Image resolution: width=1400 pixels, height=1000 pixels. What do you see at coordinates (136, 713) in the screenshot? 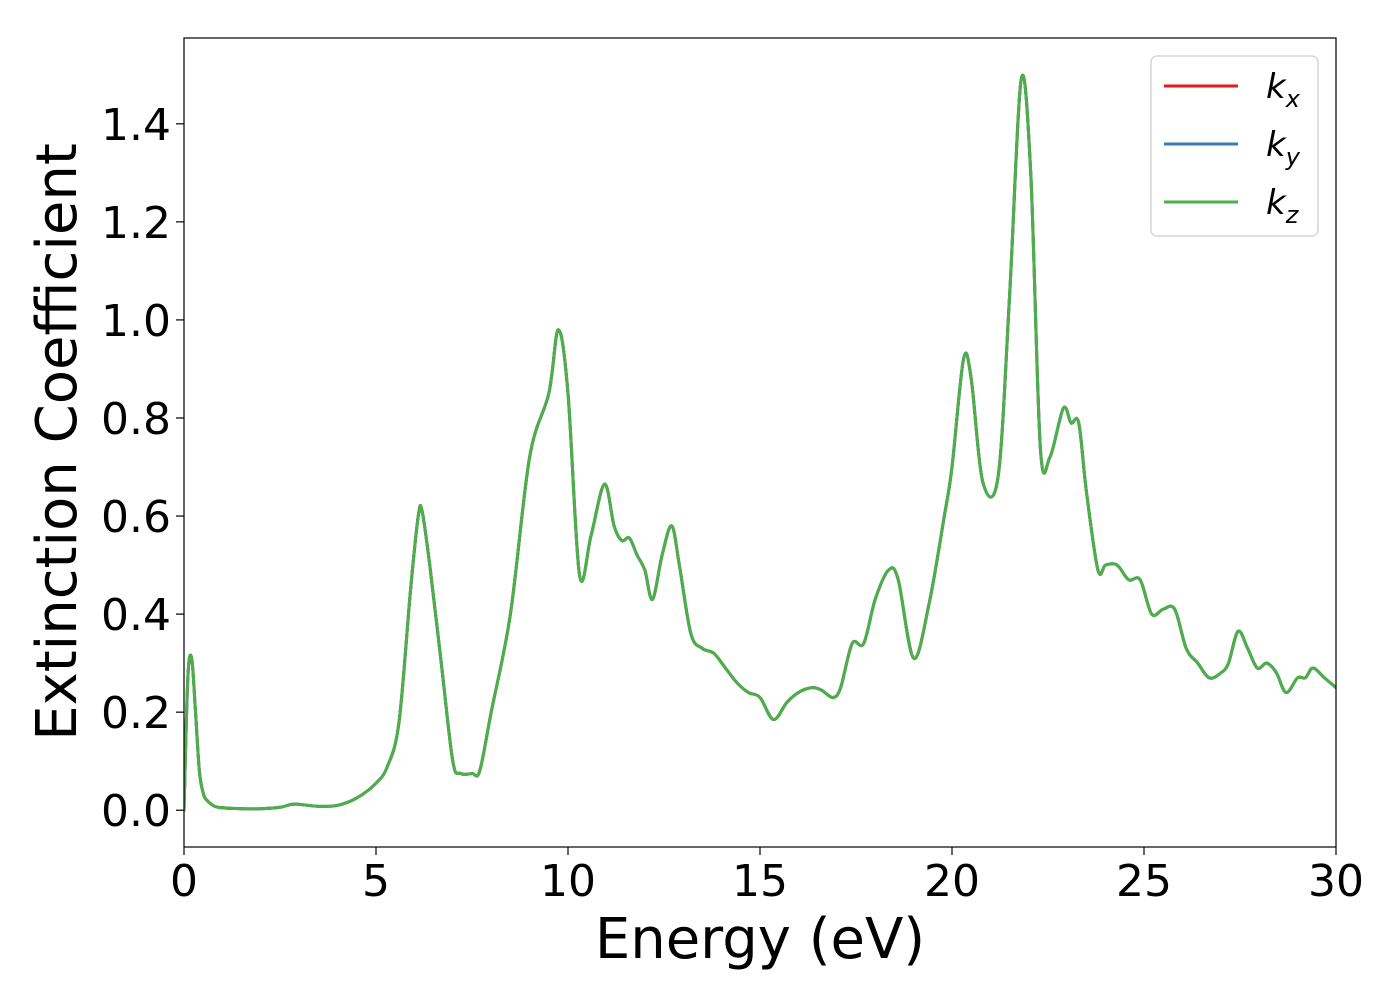
I see `y-tick-label: 0.2` at bounding box center [136, 713].